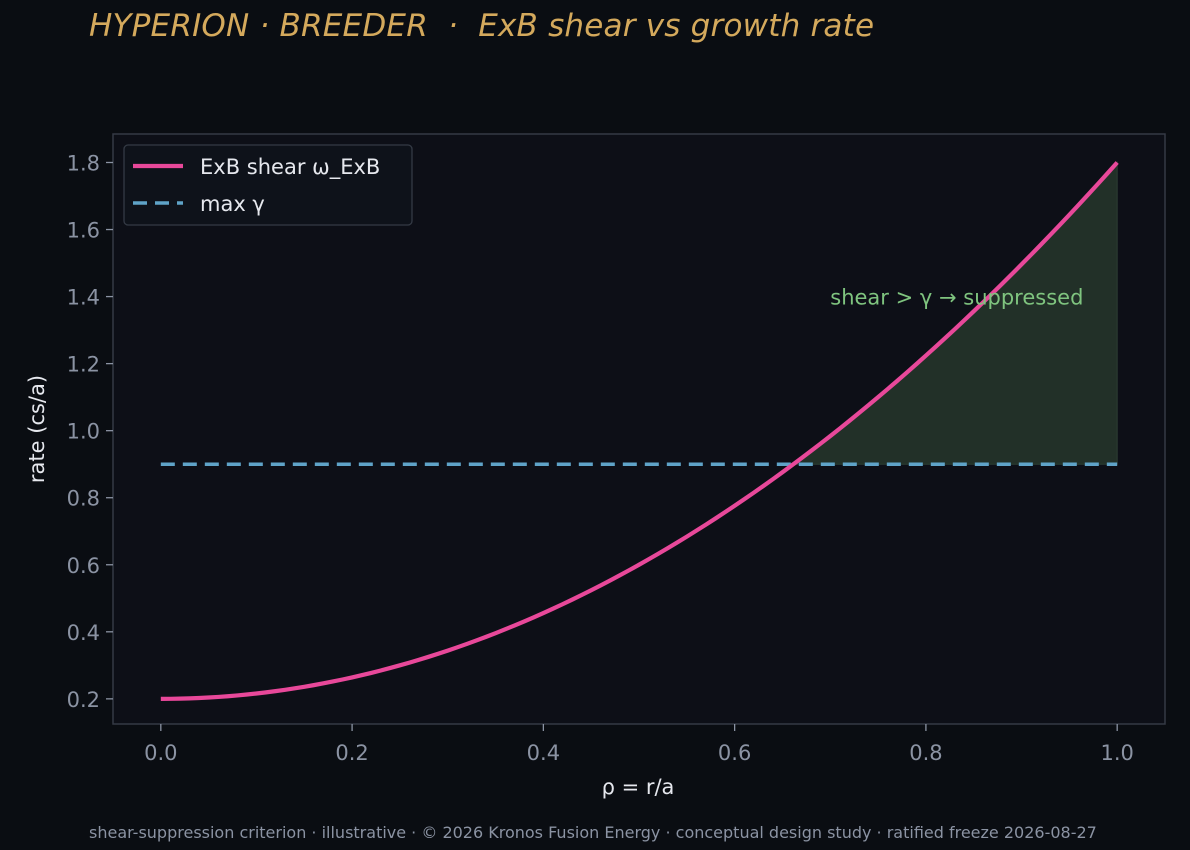 The height and width of the screenshot is (850, 1190). What do you see at coordinates (37, 429) in the screenshot?
I see `y-axis-label: rate (cs/a)` at bounding box center [37, 429].